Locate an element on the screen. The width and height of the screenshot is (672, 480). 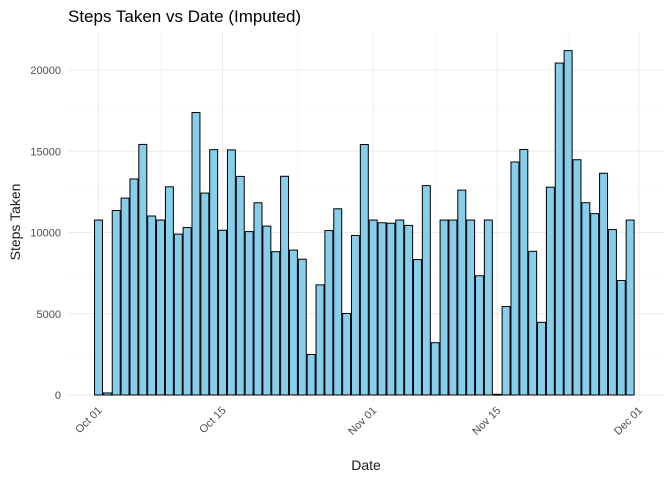
y-tick-label: 15000 is located at coordinates (45, 152).